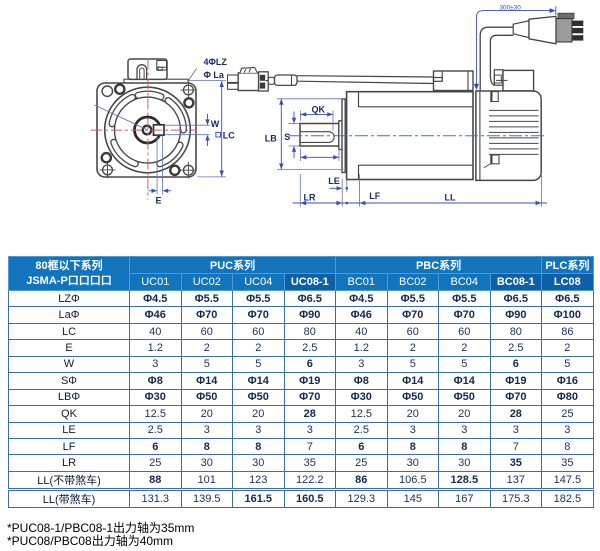 This screenshot has width=600, height=551. I want to click on svg-text: LL, so click(450, 197).